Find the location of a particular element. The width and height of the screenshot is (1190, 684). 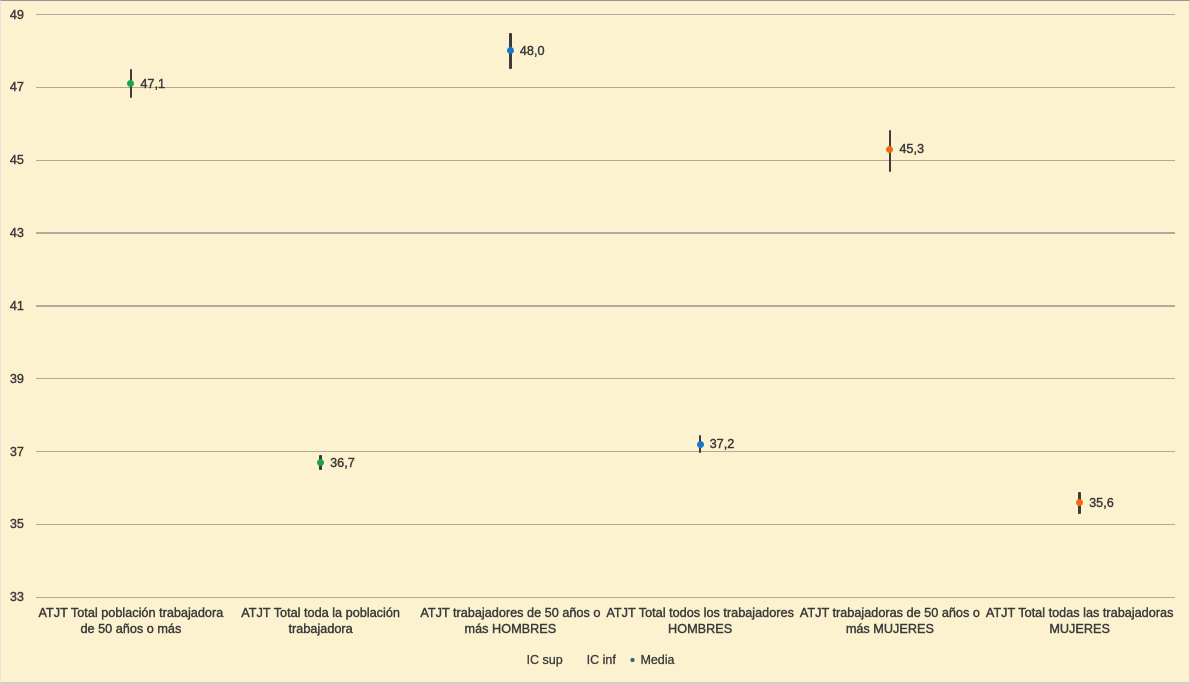

y-tick-label-41: 41 is located at coordinates (17, 305).